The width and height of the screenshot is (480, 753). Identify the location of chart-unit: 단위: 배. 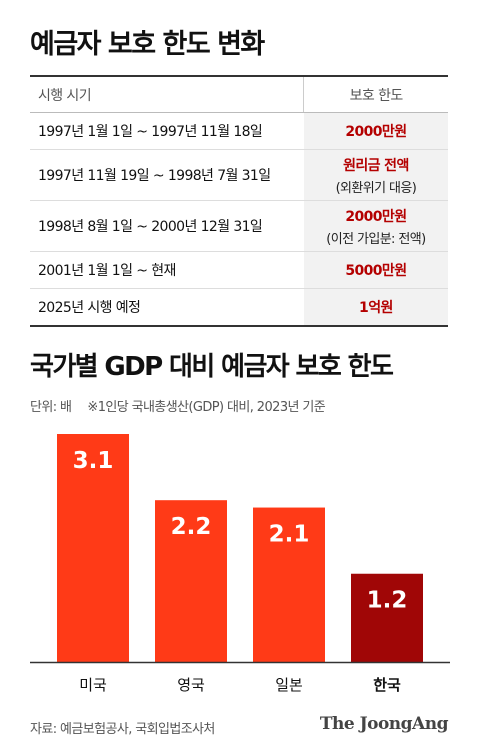
(51, 407).